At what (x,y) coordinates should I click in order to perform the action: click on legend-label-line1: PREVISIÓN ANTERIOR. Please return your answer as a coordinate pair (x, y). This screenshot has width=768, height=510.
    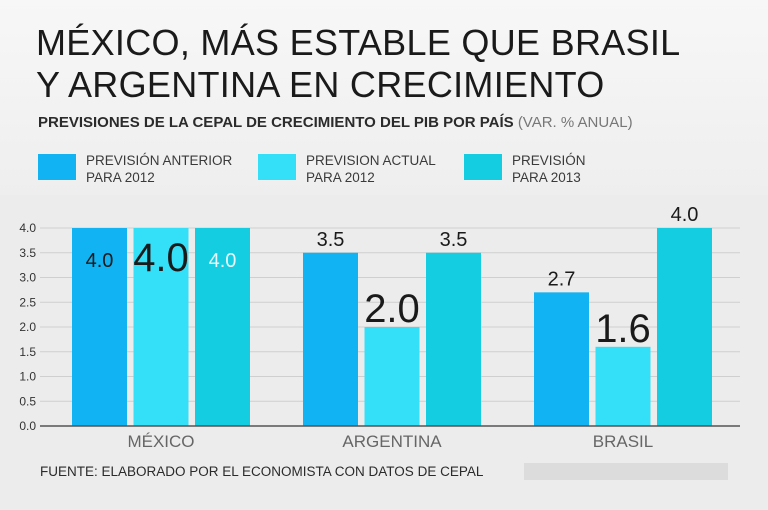
    Looking at the image, I should click on (159, 160).